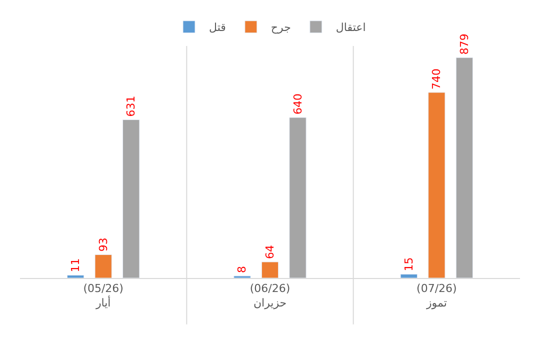 The height and width of the screenshot is (338, 540). What do you see at coordinates (242, 269) in the screenshot?
I see `data-label: 8` at bounding box center [242, 269].